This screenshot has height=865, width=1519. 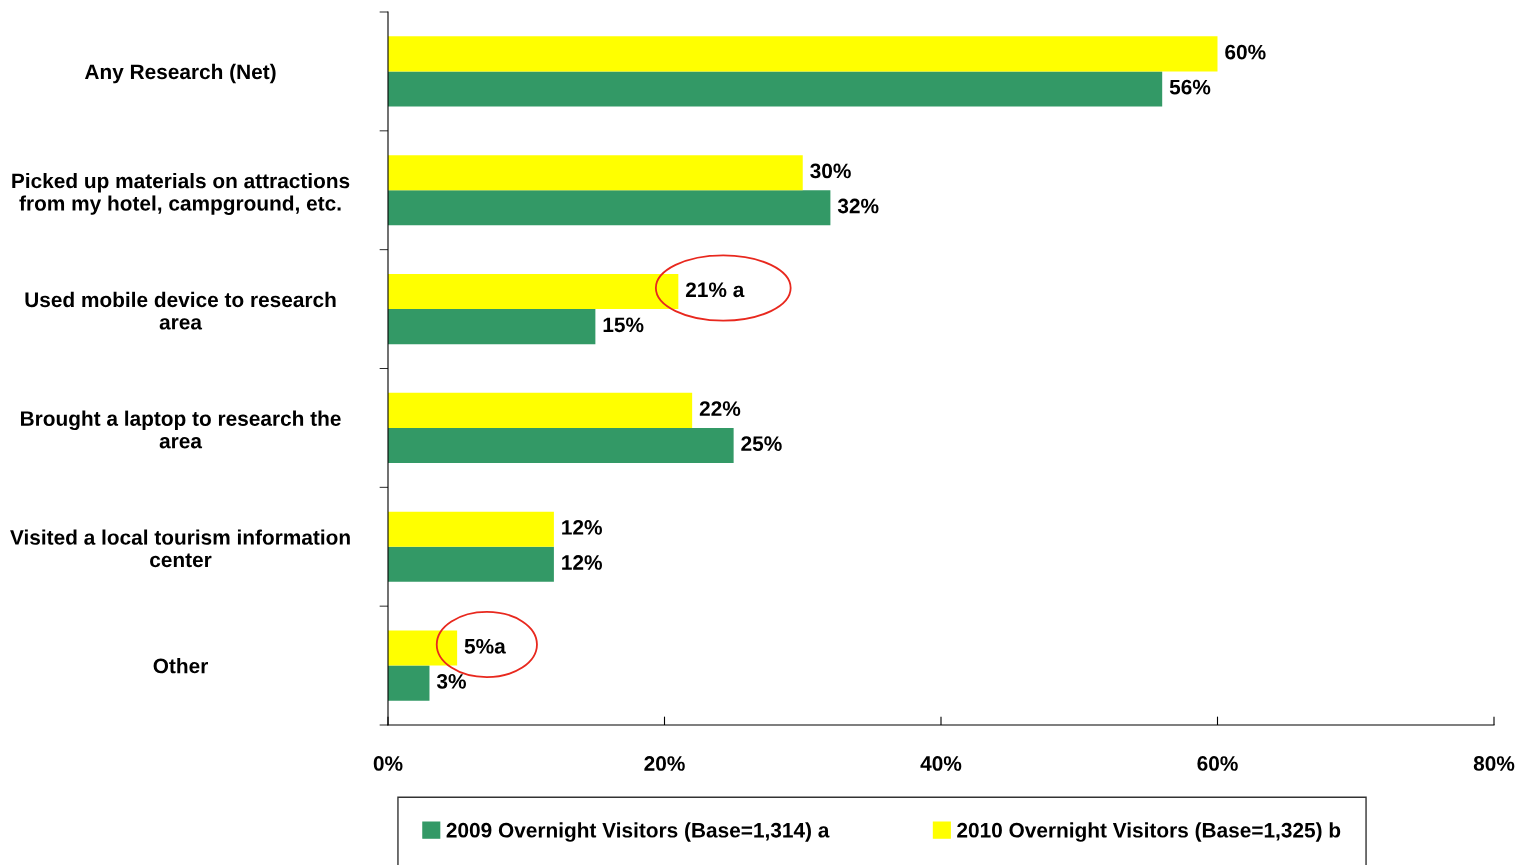 I want to click on x-tick-label: 80%, so click(x=1494, y=763).